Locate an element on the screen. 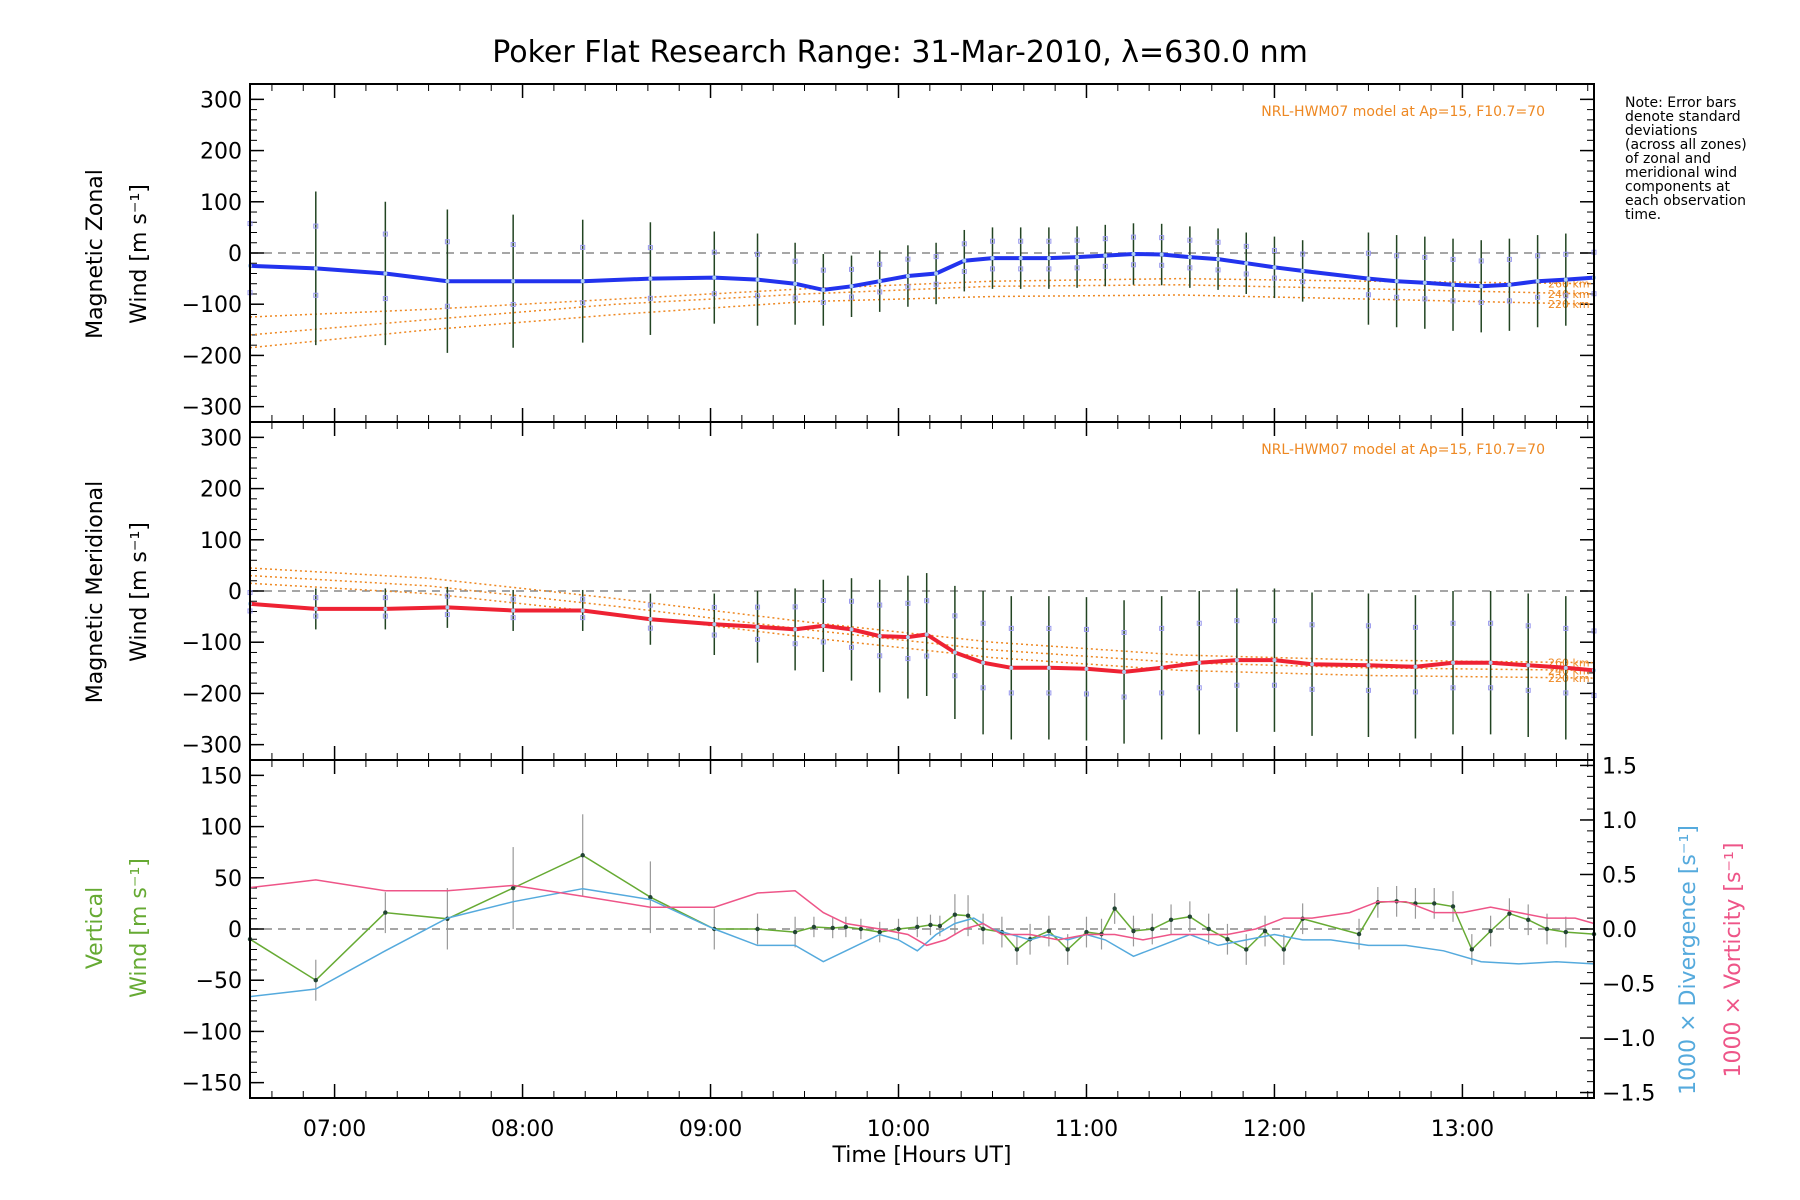 This screenshot has width=1800, height=1200. x-tick-label: 09:00 is located at coordinates (710, 1129).